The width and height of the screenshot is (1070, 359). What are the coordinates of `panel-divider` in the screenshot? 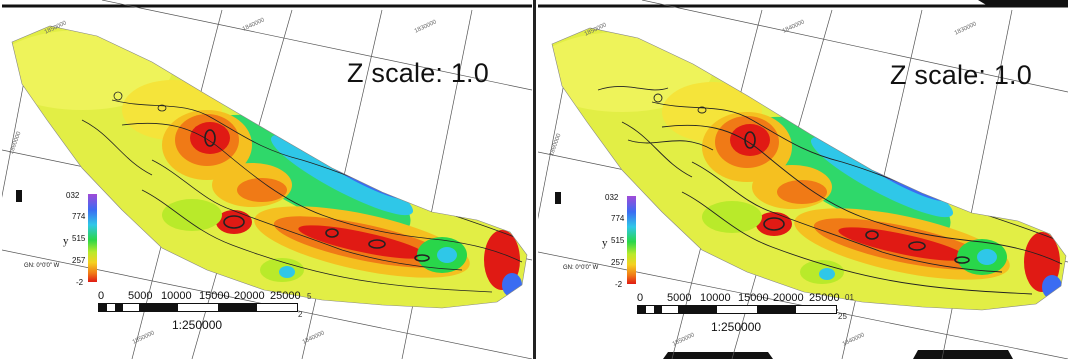 It's located at (534, 179).